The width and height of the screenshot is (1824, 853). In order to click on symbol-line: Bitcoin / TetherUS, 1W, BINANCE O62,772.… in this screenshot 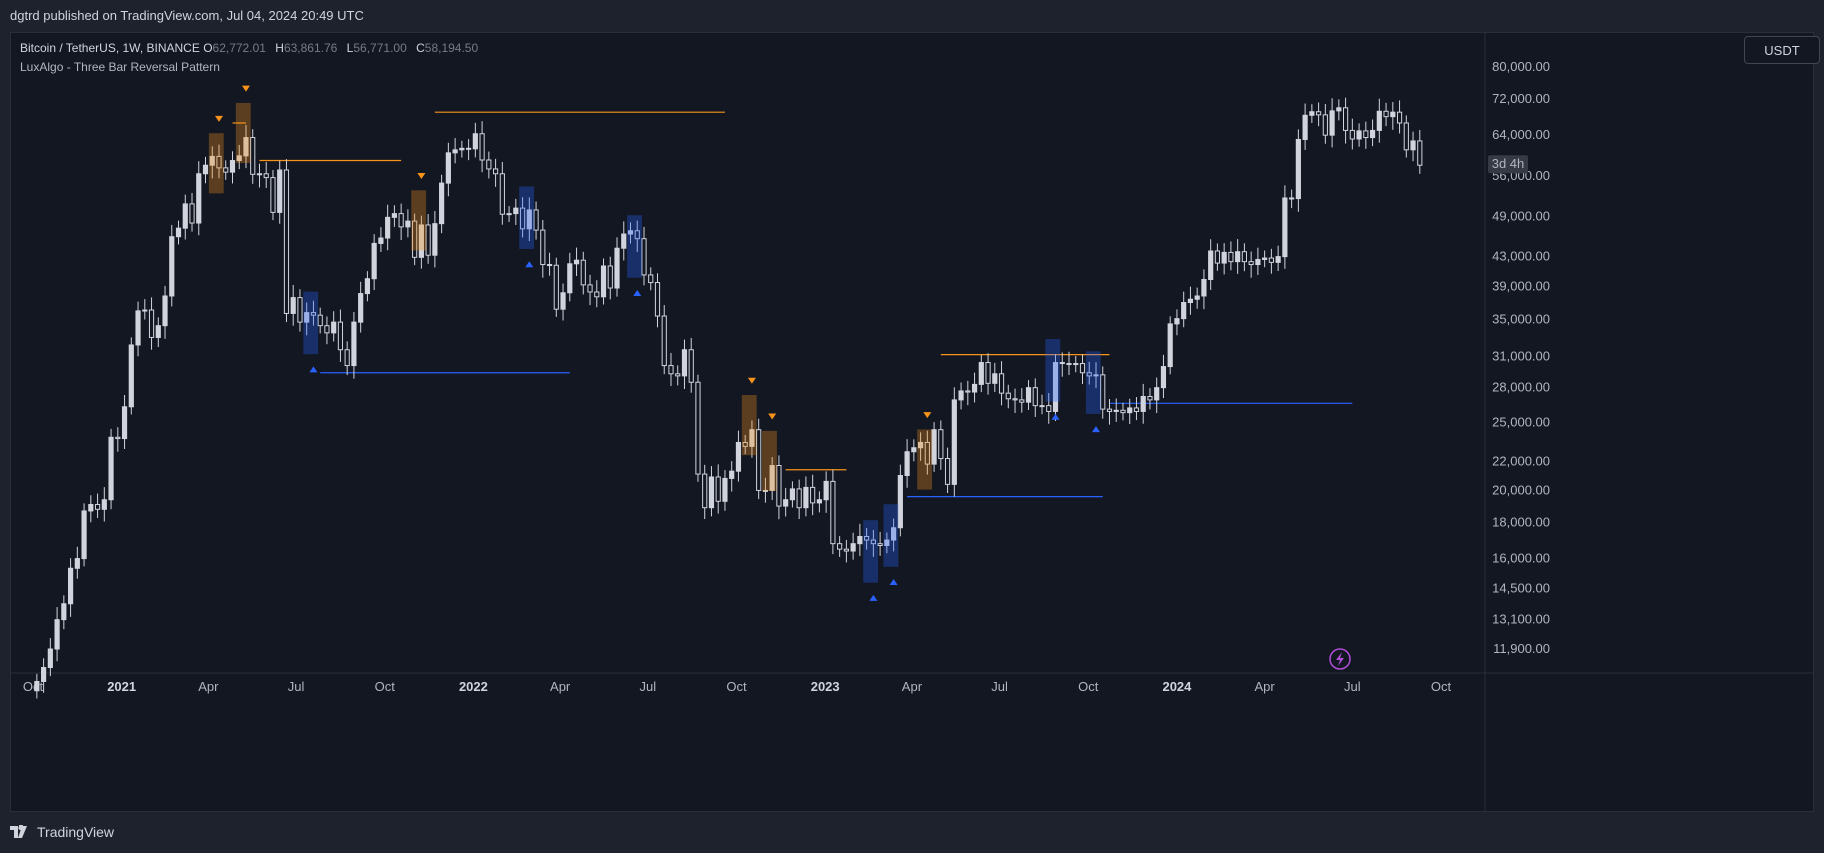, I will do `click(252, 48)`.